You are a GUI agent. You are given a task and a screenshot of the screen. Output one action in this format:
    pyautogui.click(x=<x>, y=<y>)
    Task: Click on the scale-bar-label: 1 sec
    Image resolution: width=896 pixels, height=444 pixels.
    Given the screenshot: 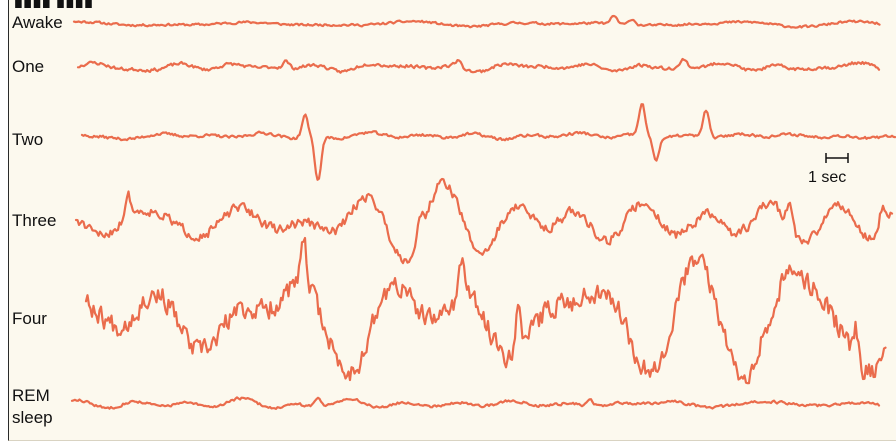 What is the action you would take?
    pyautogui.click(x=827, y=177)
    